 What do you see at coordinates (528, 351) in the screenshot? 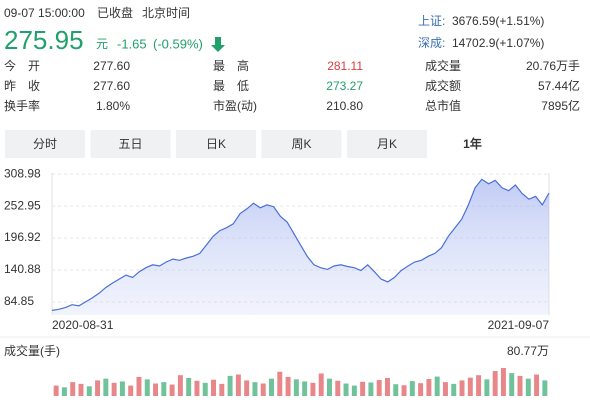
I see `volume-max: 80.77万` at bounding box center [528, 351].